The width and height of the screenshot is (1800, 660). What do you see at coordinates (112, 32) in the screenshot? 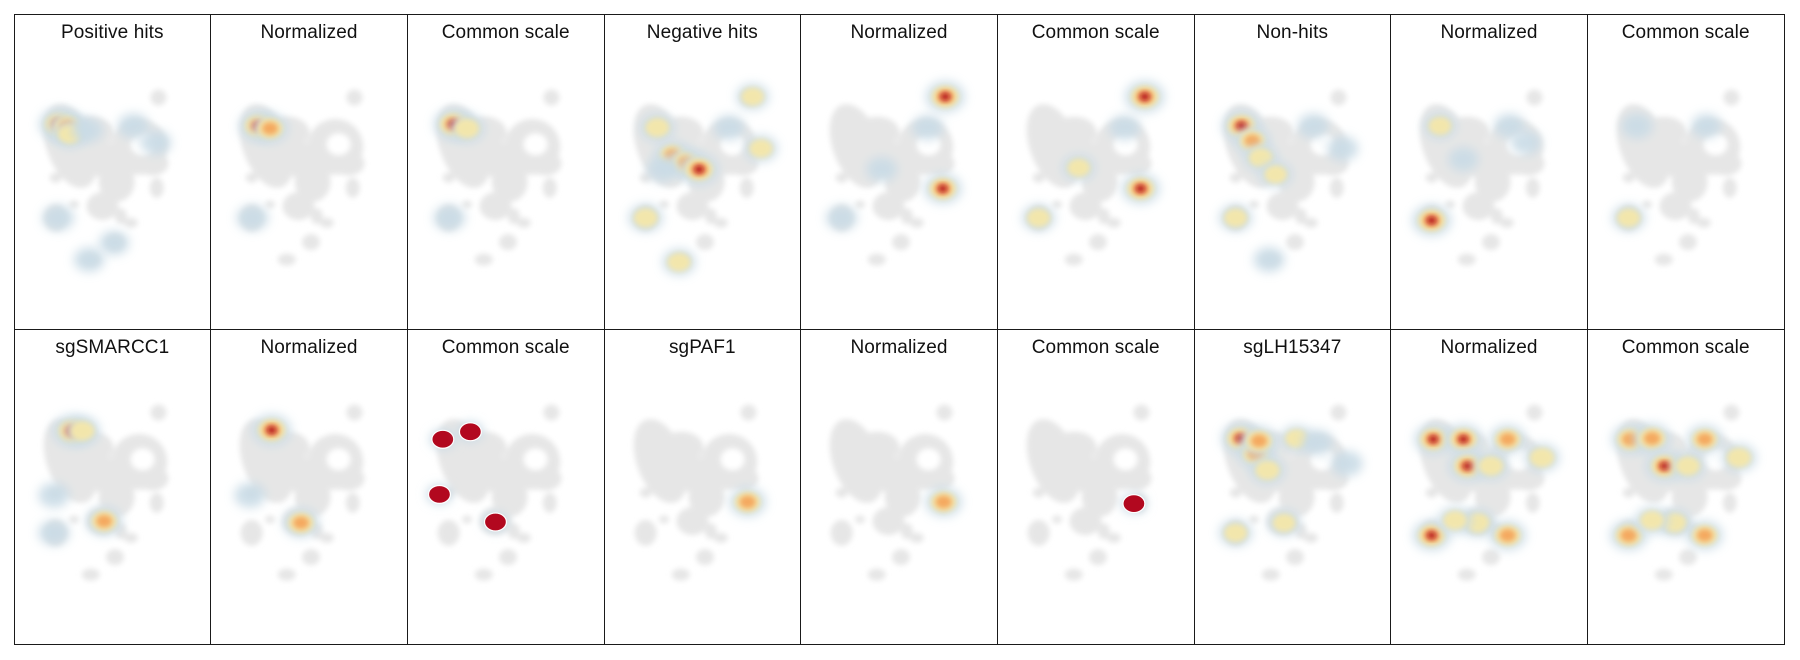
I see `panel-title: Positive hits` at bounding box center [112, 32].